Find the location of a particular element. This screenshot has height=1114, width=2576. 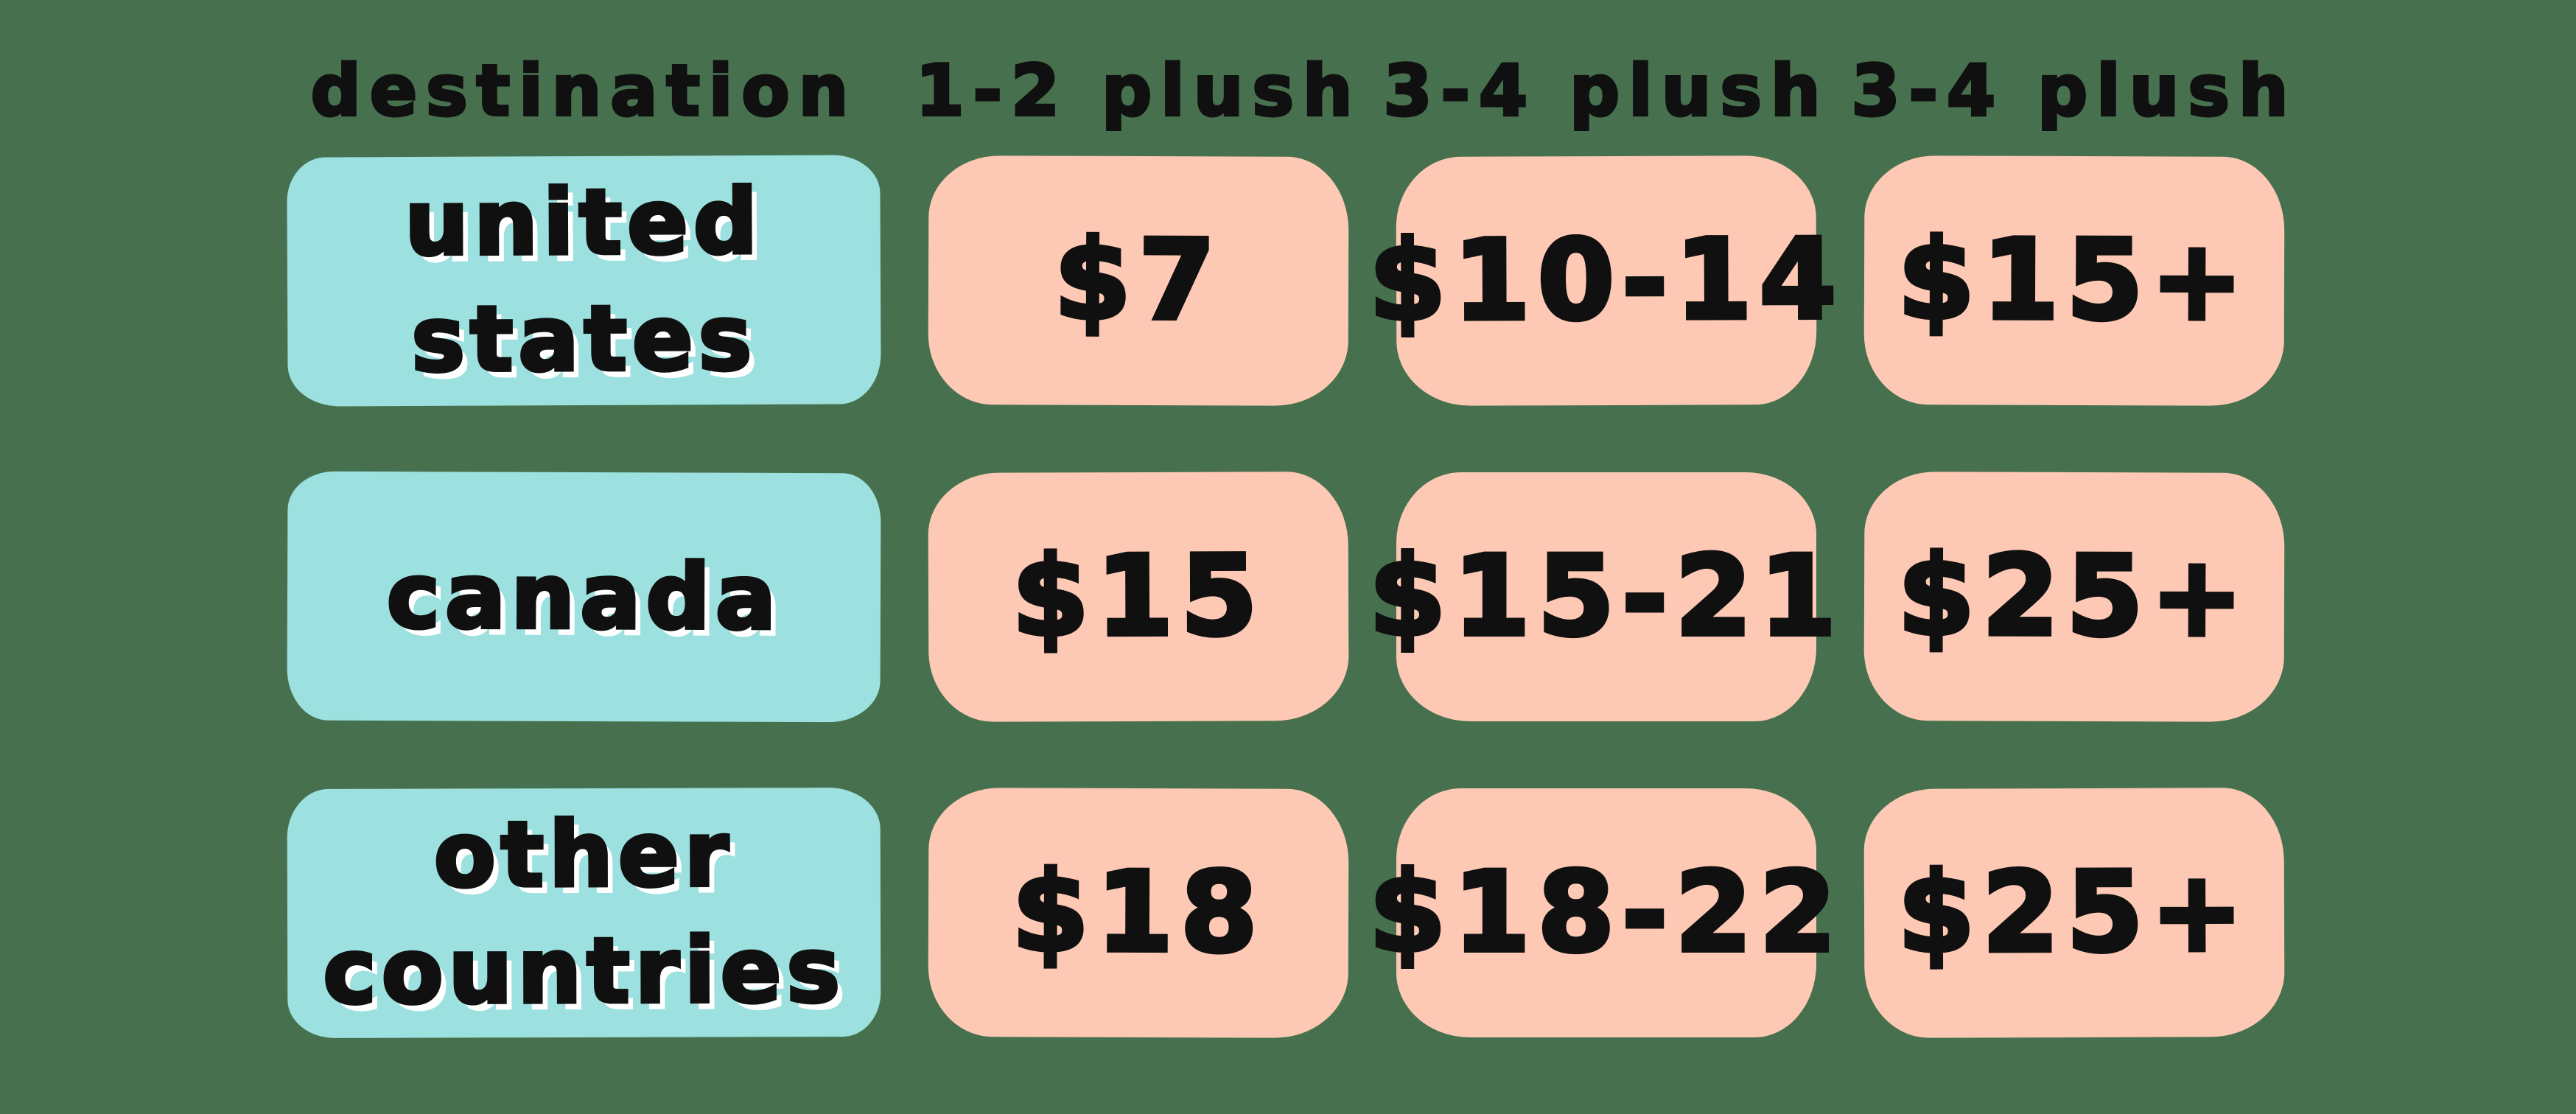

column-header-3-4-plush-2: 3-4 plush is located at coordinates (2073, 91).